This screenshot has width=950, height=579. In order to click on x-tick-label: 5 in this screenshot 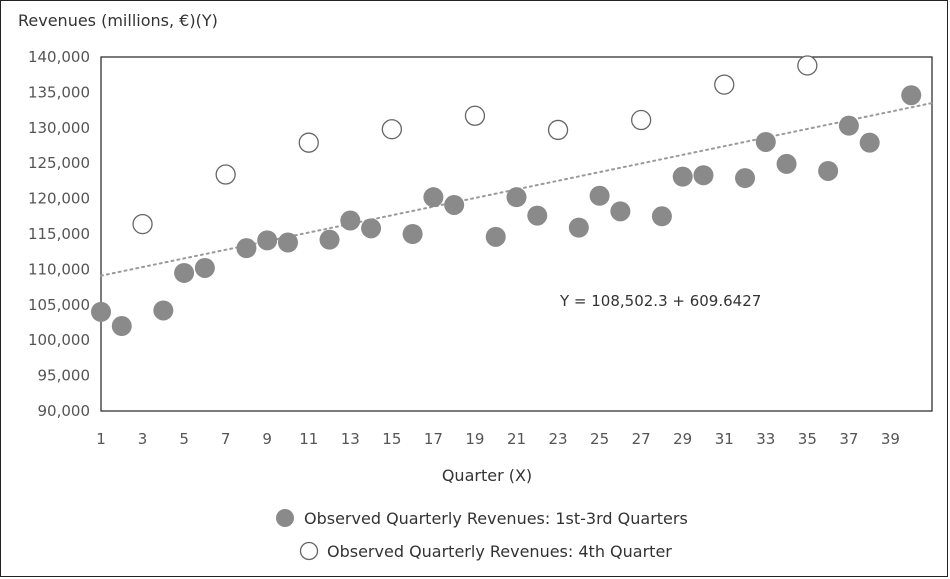, I will do `click(184, 439)`.